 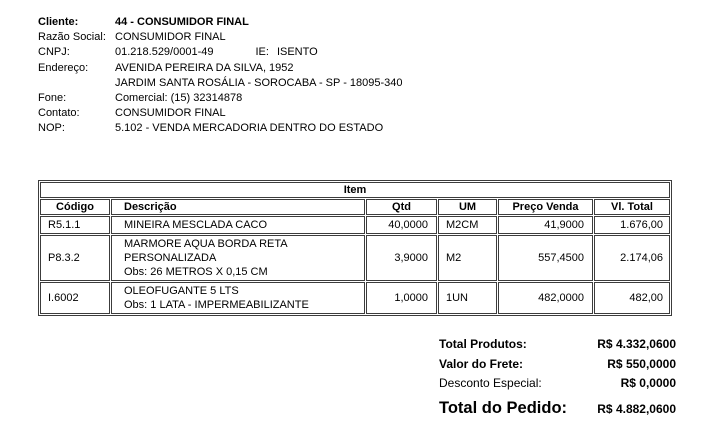 I want to click on valor-frete-value: R$ 550,0000, so click(x=641, y=363).